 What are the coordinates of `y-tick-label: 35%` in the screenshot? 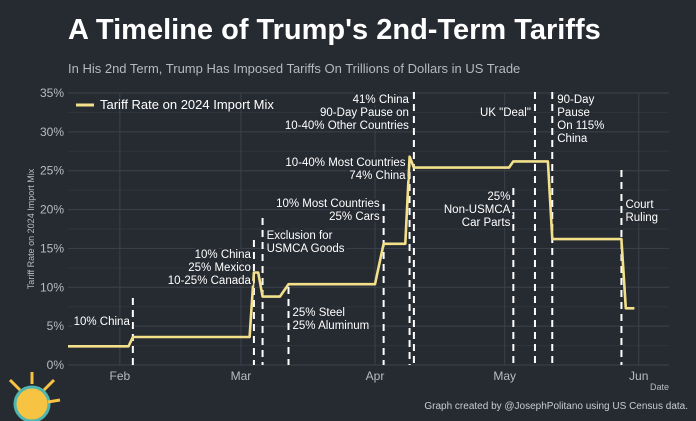 It's located at (52, 93).